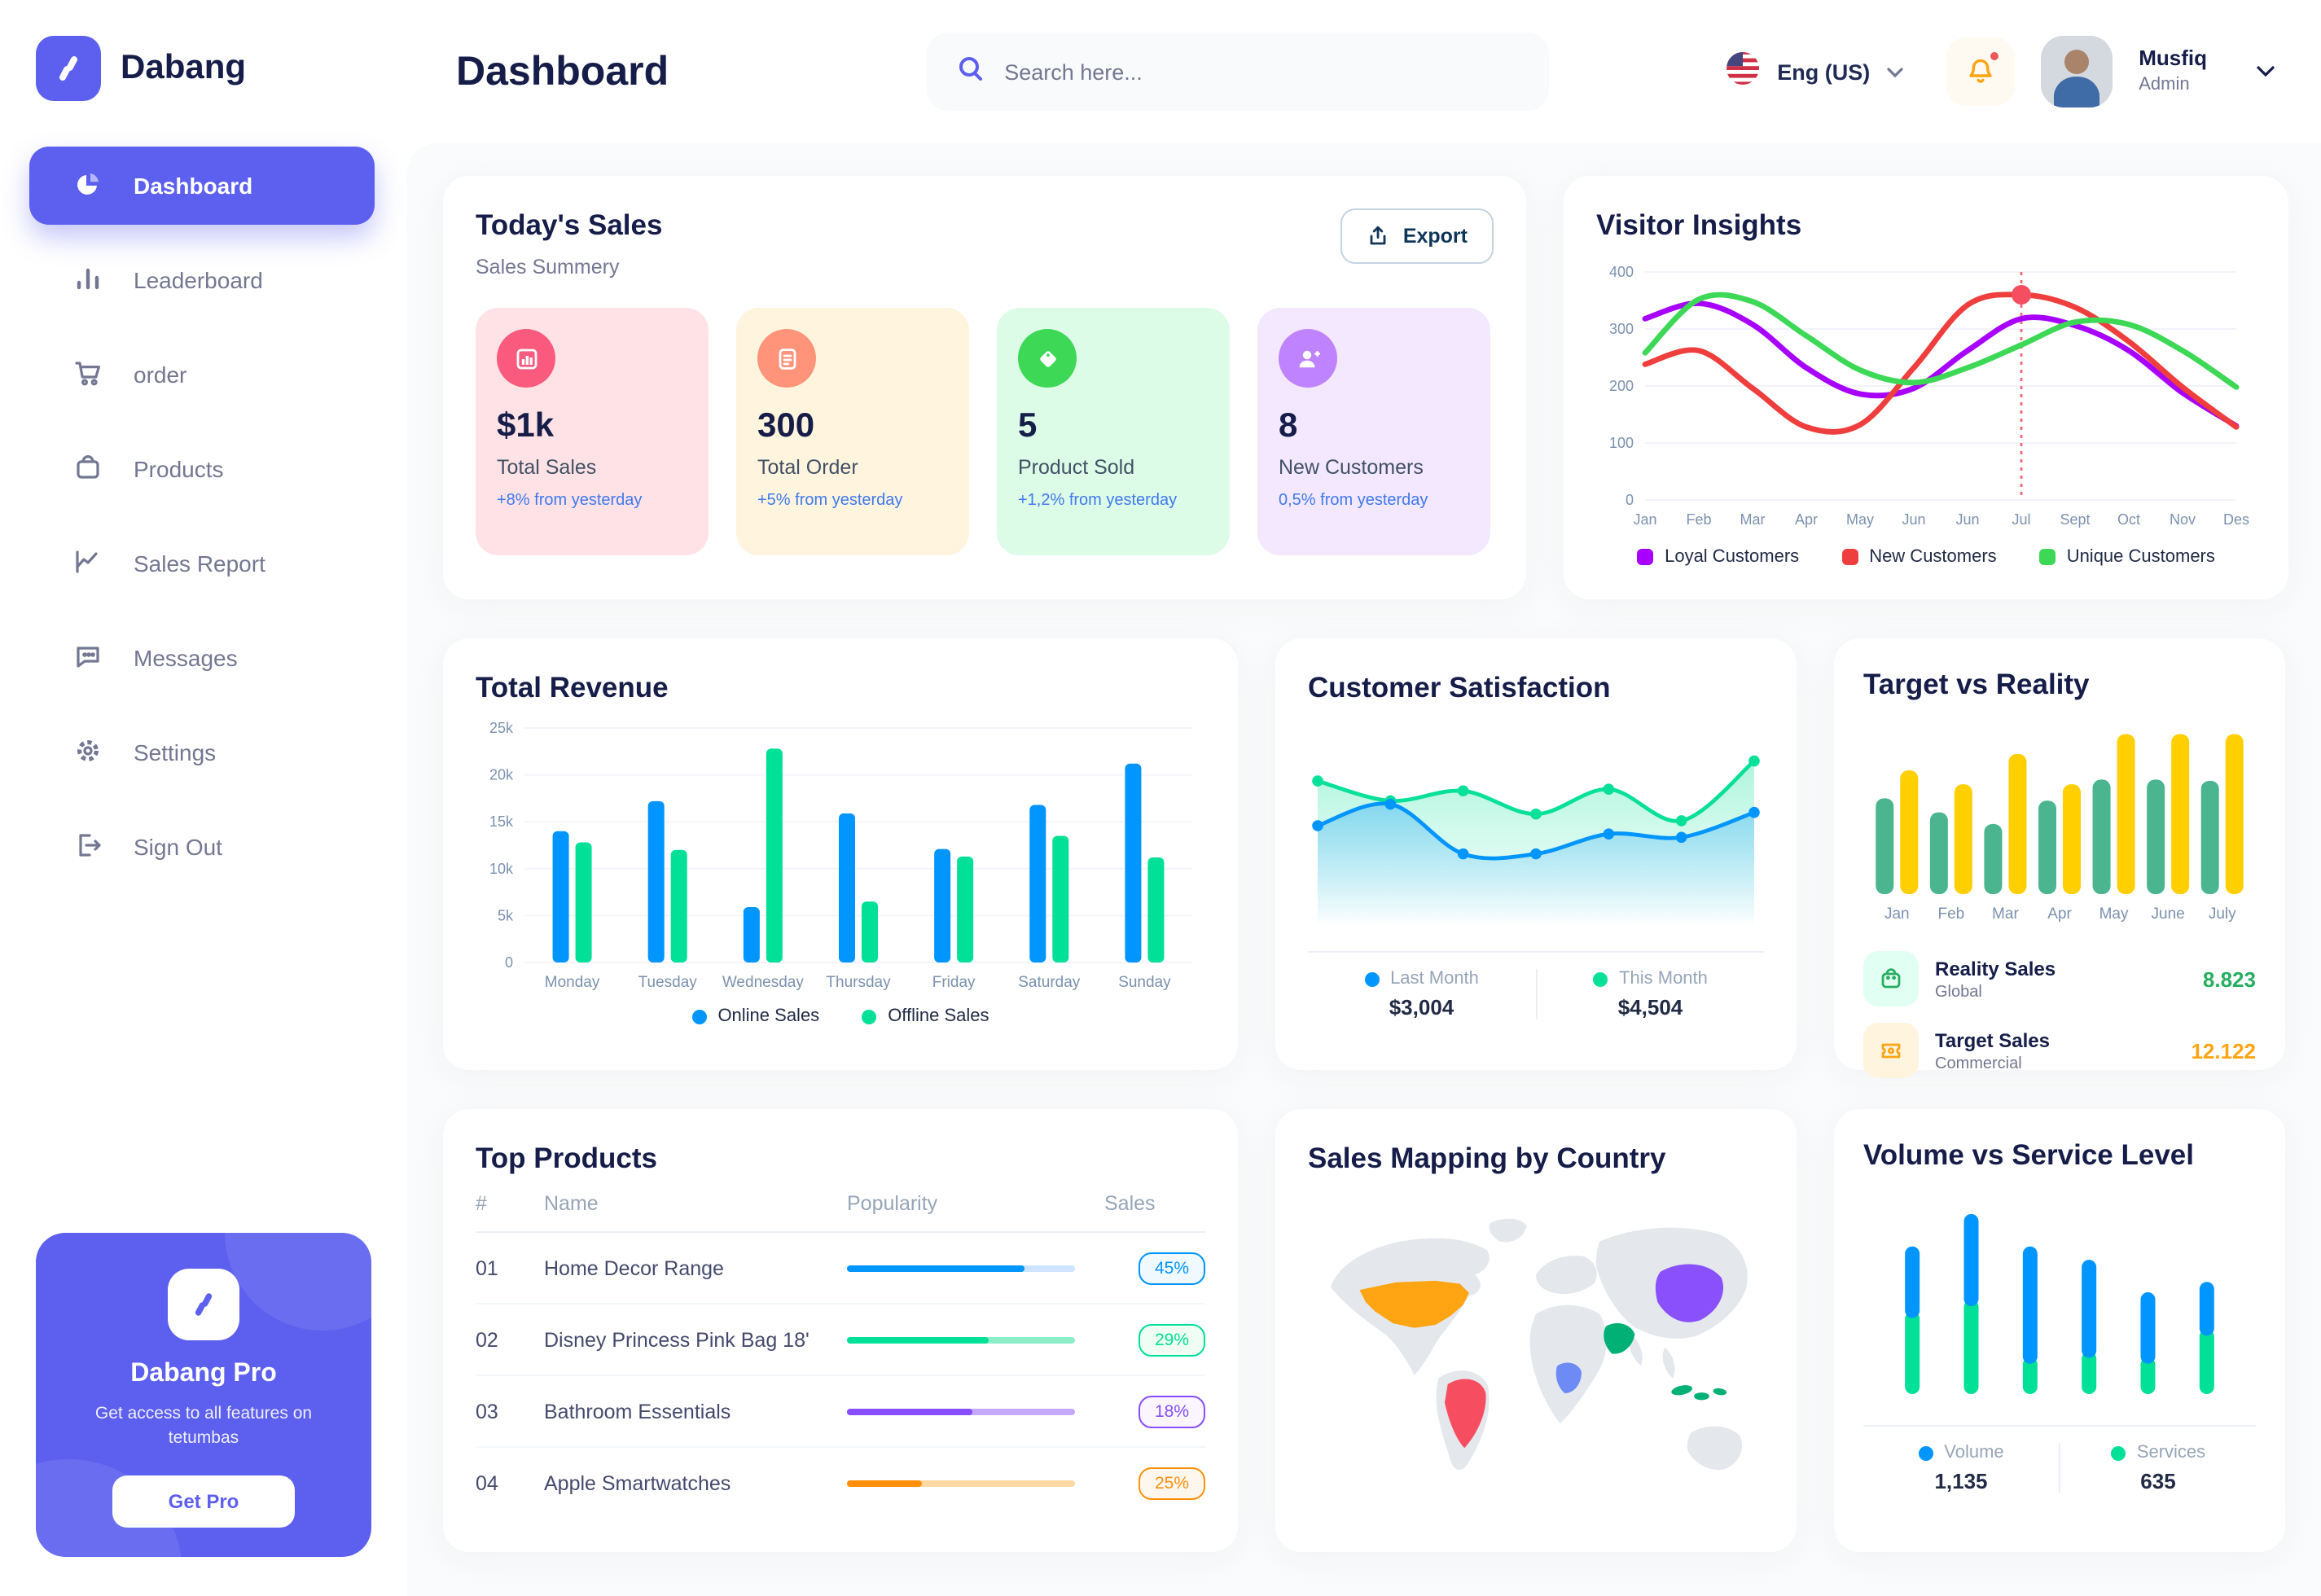  Describe the element at coordinates (202, 374) in the screenshot. I see `sidebar-item-order: order` at that location.